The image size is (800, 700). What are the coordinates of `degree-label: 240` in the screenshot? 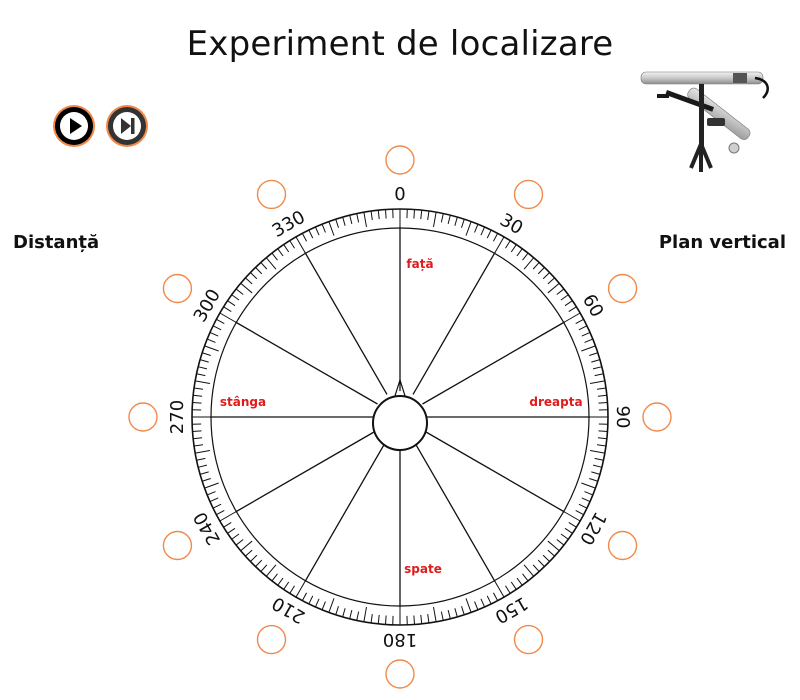 It's located at (207, 528).